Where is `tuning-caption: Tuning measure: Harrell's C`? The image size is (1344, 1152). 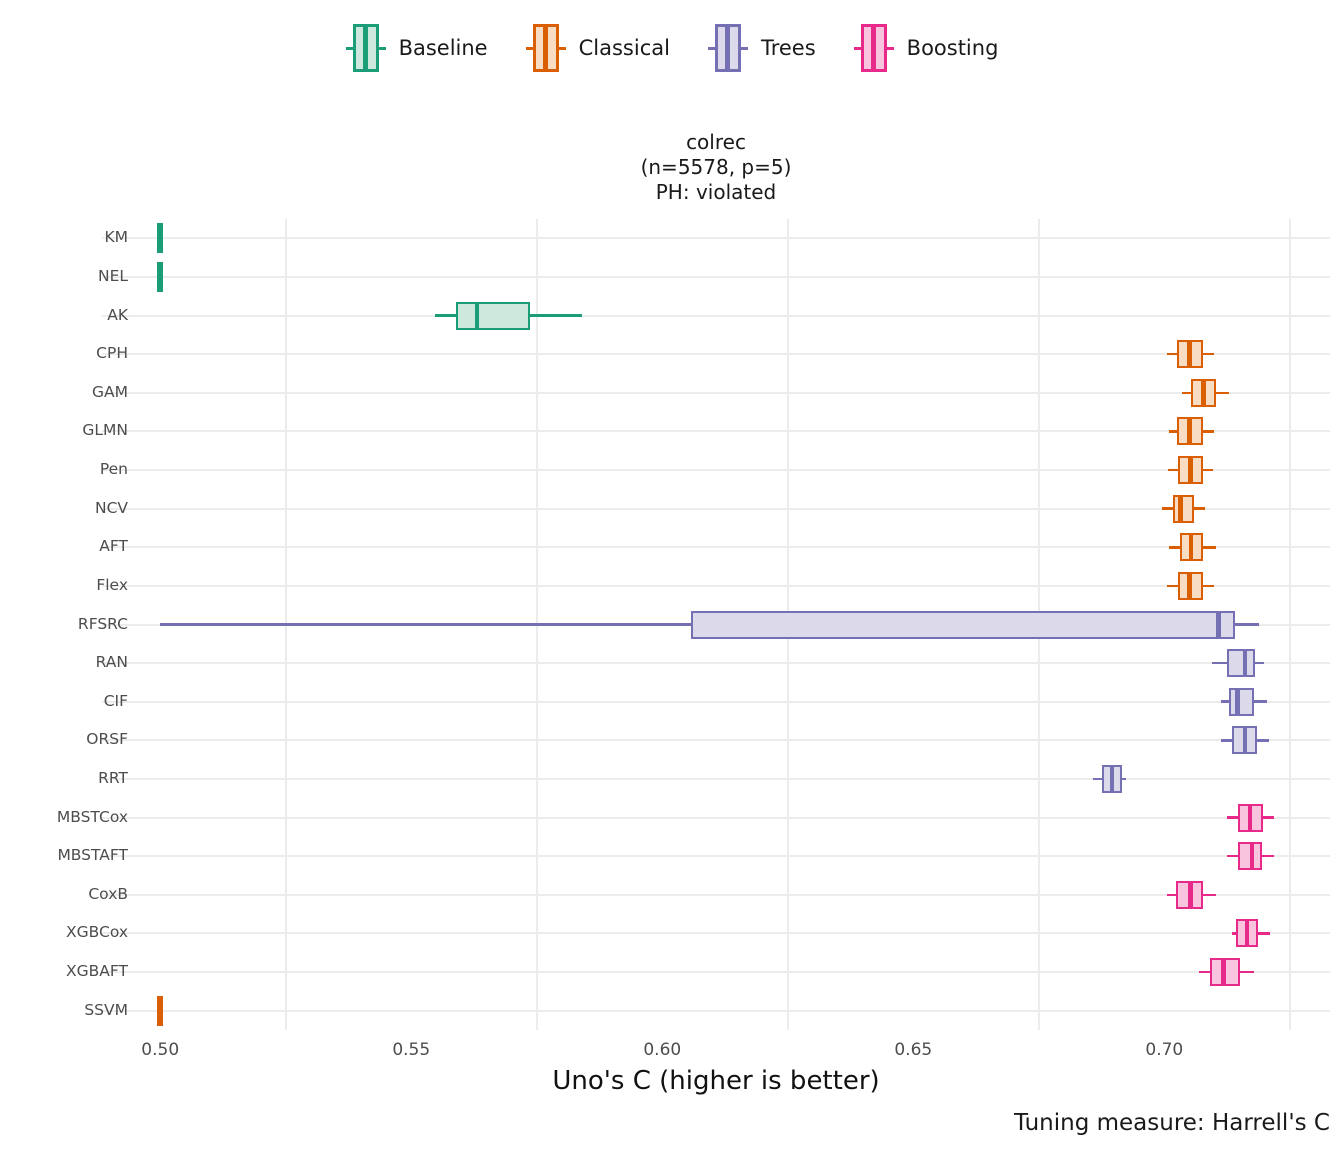
tuning-caption: Tuning measure: Harrell's C is located at coordinates (1172, 1123).